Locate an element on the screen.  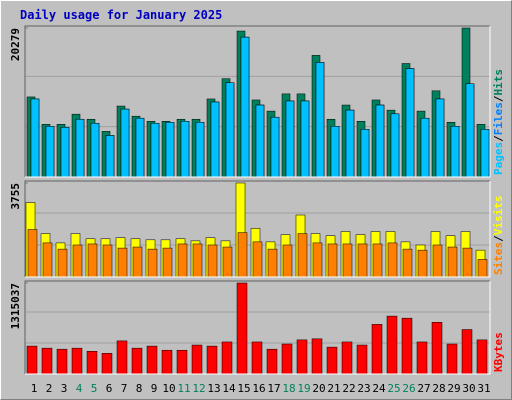
x-tick-label: 14 is located at coordinates (229, 388).